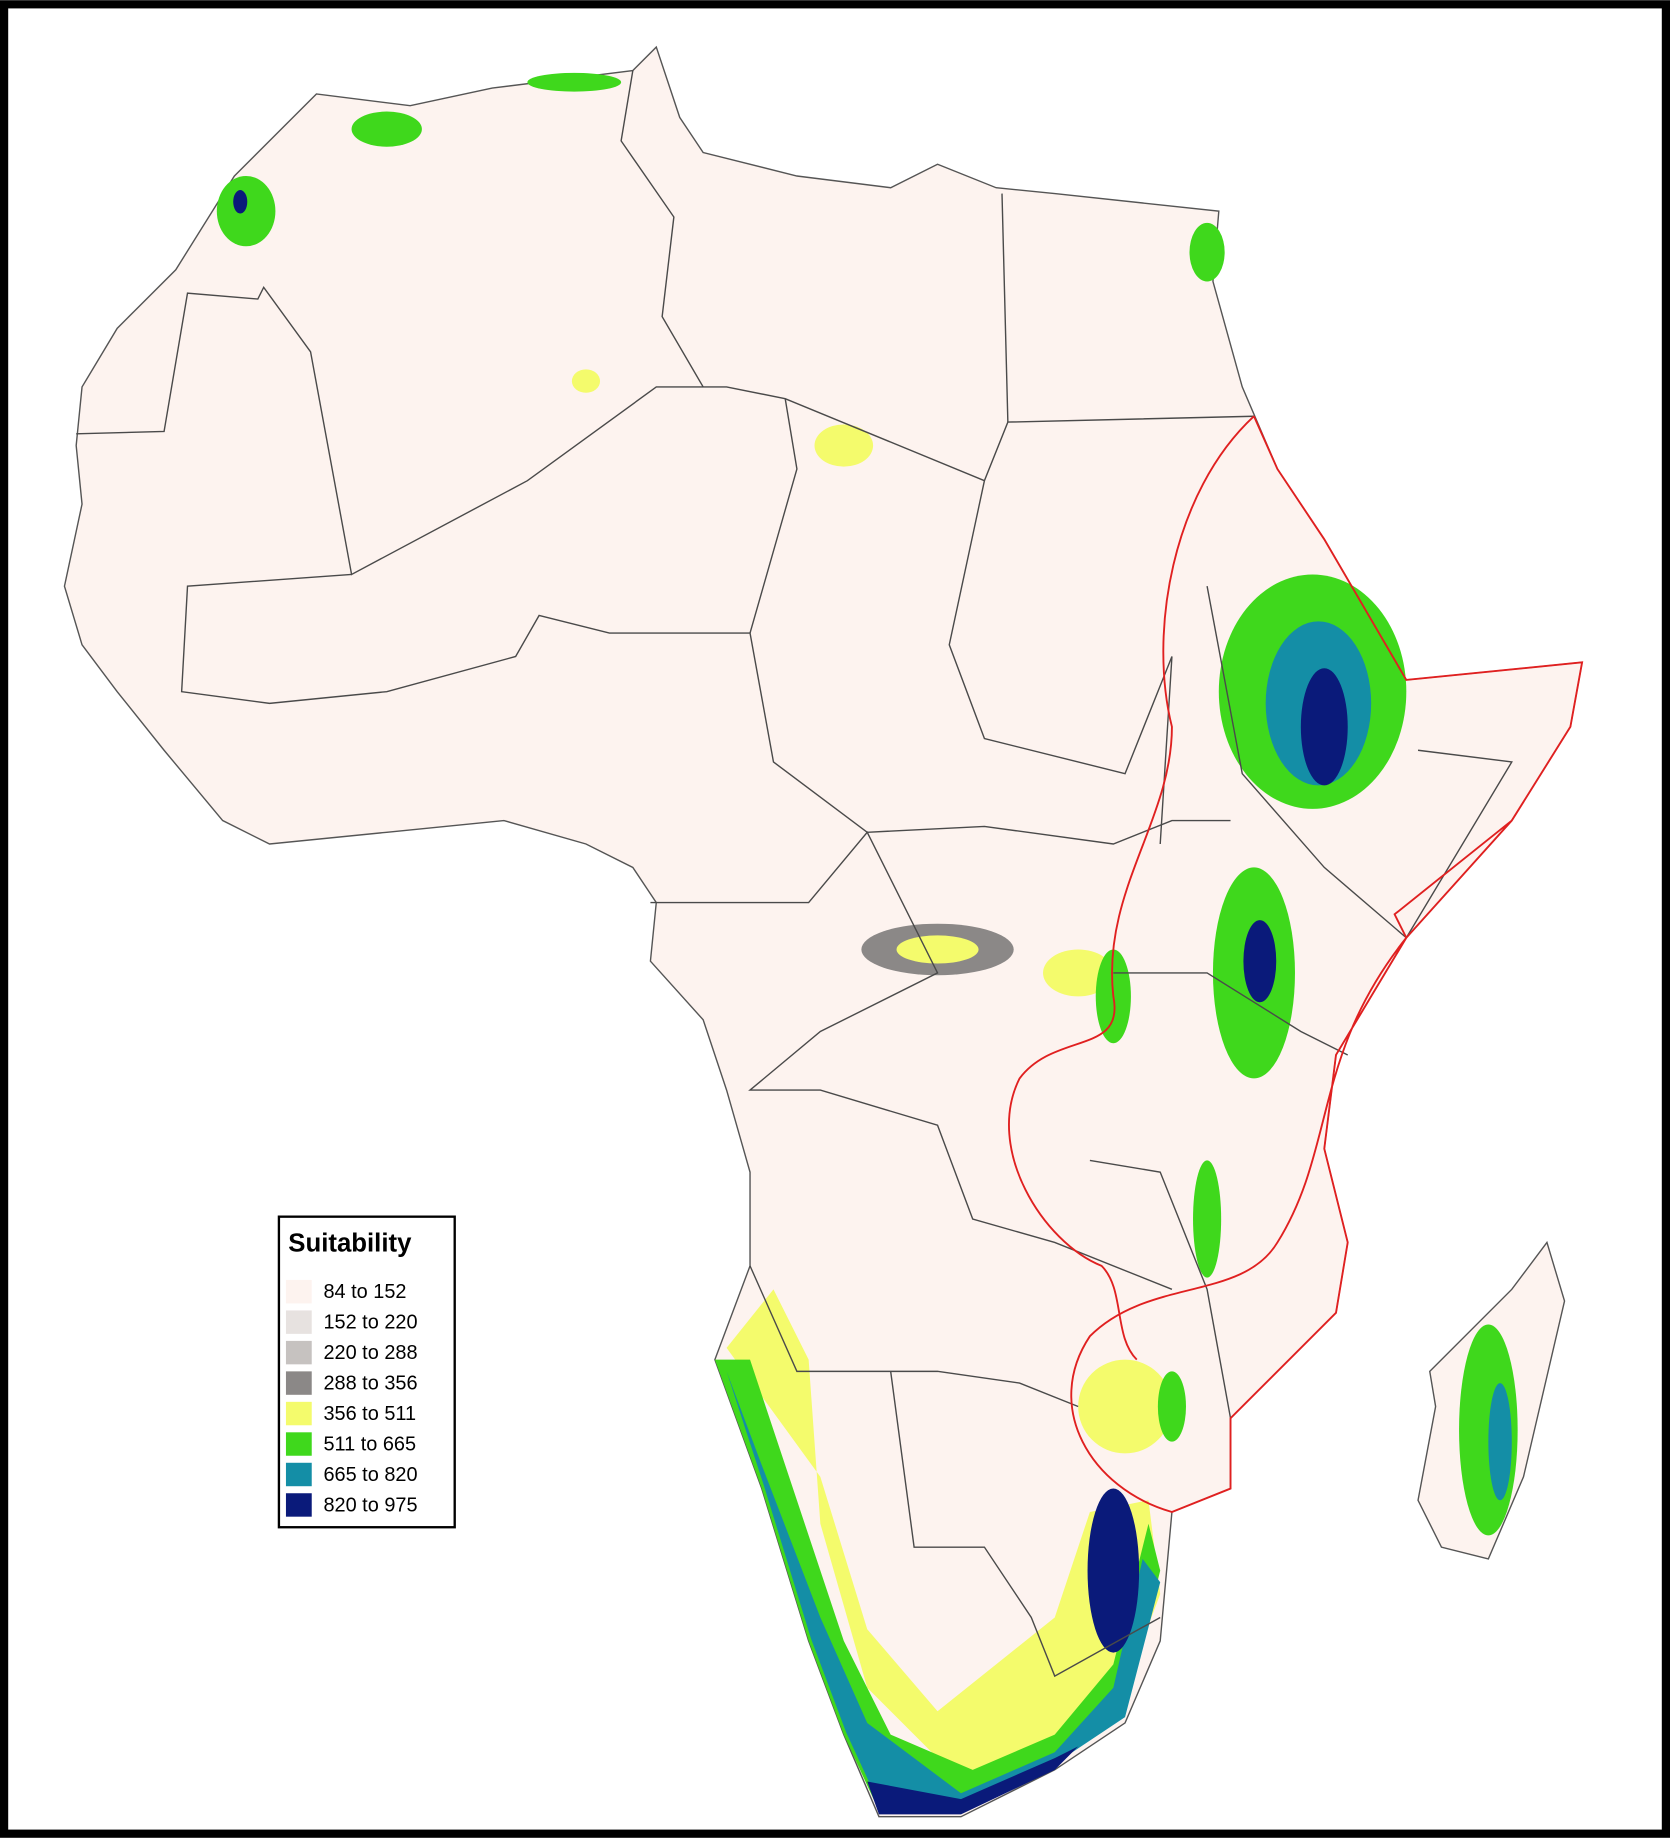  Describe the element at coordinates (370, 1353) in the screenshot. I see `legend-label: 220 to 288` at that location.